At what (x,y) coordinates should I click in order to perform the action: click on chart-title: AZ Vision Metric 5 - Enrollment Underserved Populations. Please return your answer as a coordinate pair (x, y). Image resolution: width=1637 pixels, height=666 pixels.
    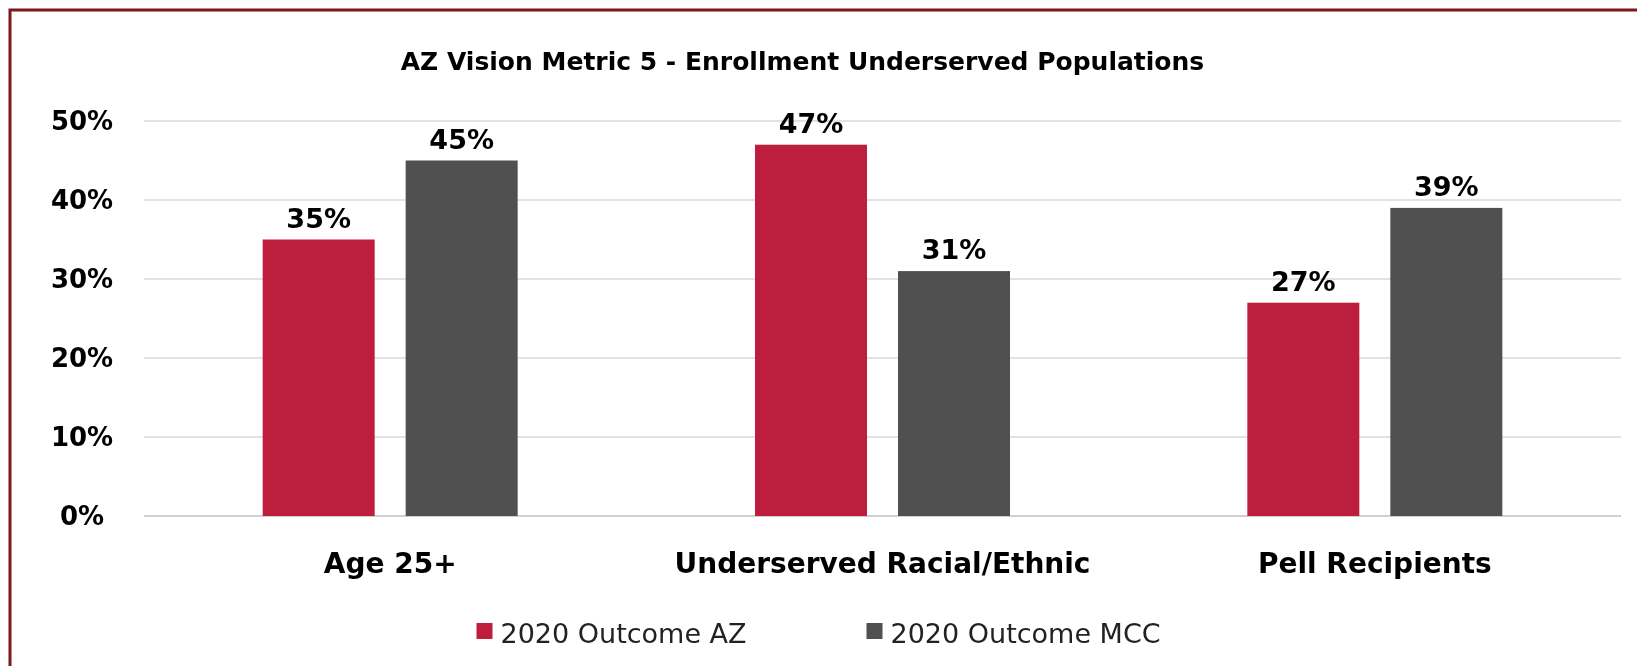
    Looking at the image, I should click on (802, 61).